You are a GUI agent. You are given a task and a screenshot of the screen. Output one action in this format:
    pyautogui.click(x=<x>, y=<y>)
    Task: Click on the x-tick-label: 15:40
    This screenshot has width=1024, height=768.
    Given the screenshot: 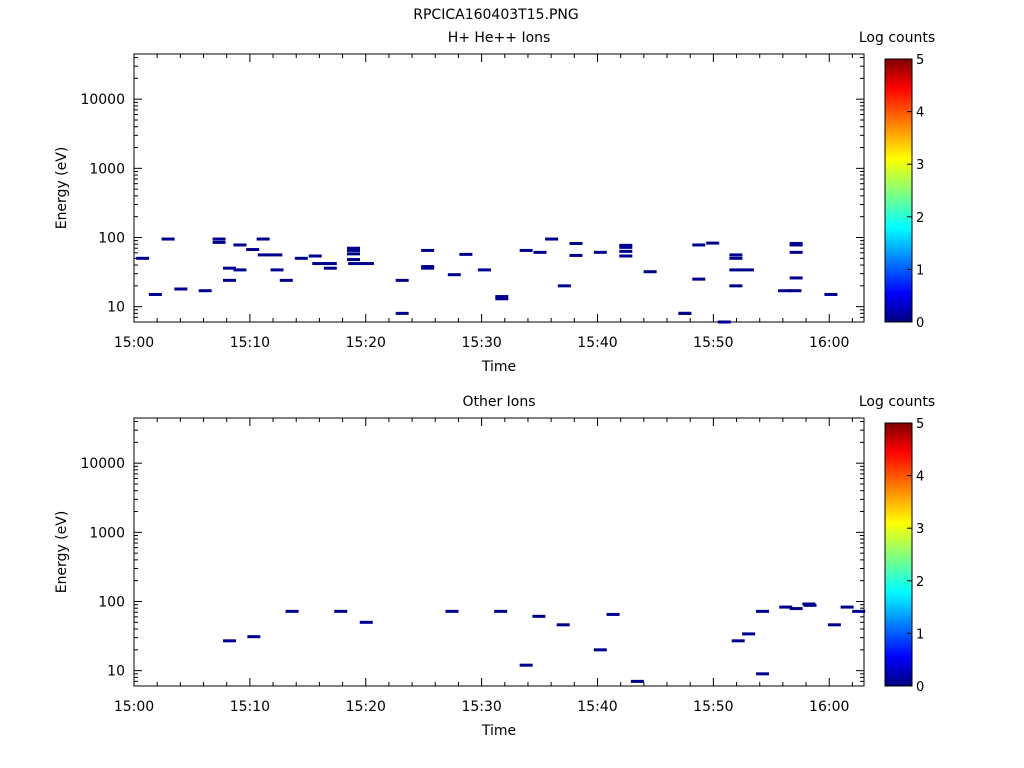 What is the action you would take?
    pyautogui.click(x=597, y=343)
    